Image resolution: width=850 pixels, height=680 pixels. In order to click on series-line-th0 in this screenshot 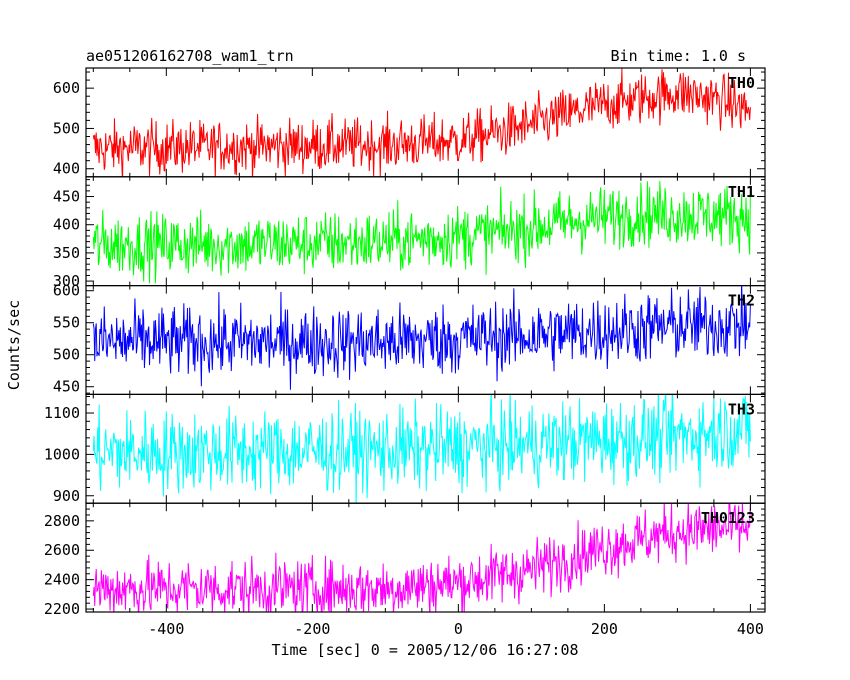, I will do `click(421, 122)`.